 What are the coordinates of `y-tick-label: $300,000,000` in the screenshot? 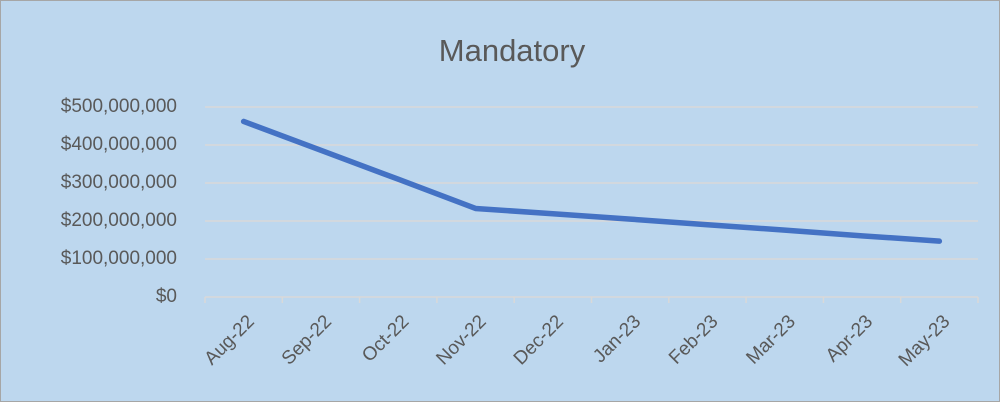 It's located at (119, 182).